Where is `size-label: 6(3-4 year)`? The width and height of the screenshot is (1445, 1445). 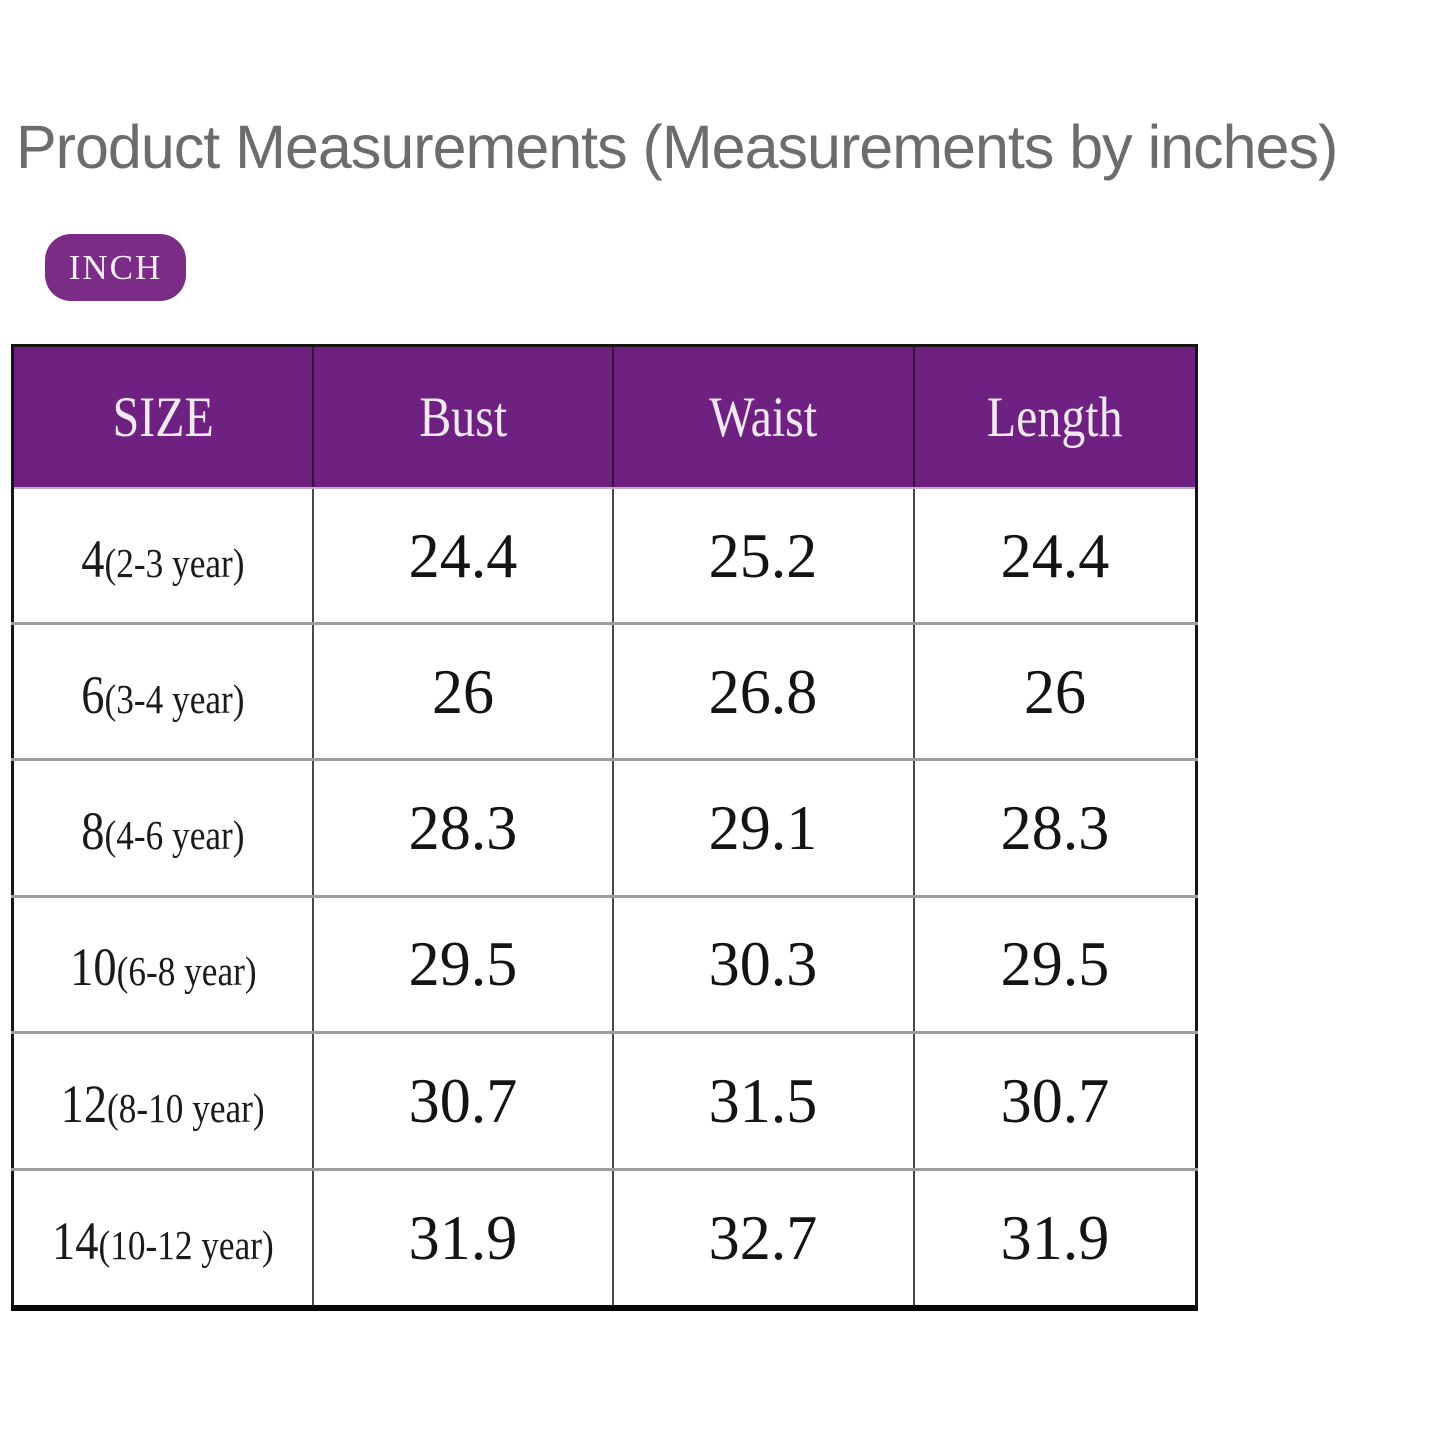
size-label: 6(3-4 year) is located at coordinates (163, 692).